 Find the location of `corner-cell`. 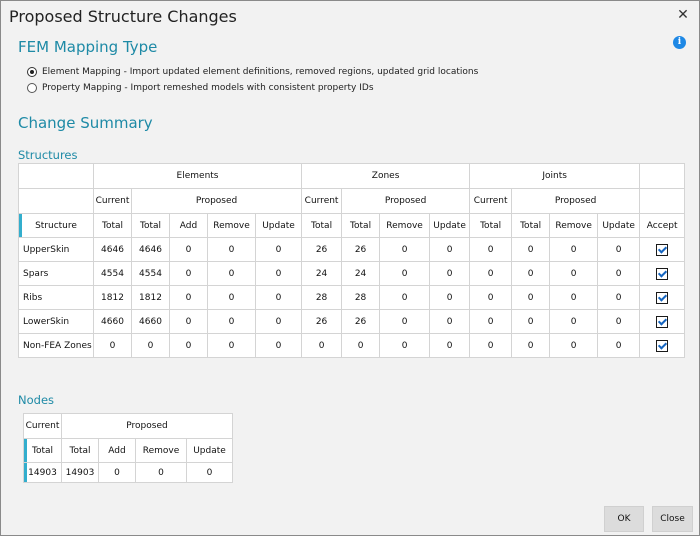

corner-cell is located at coordinates (56, 176).